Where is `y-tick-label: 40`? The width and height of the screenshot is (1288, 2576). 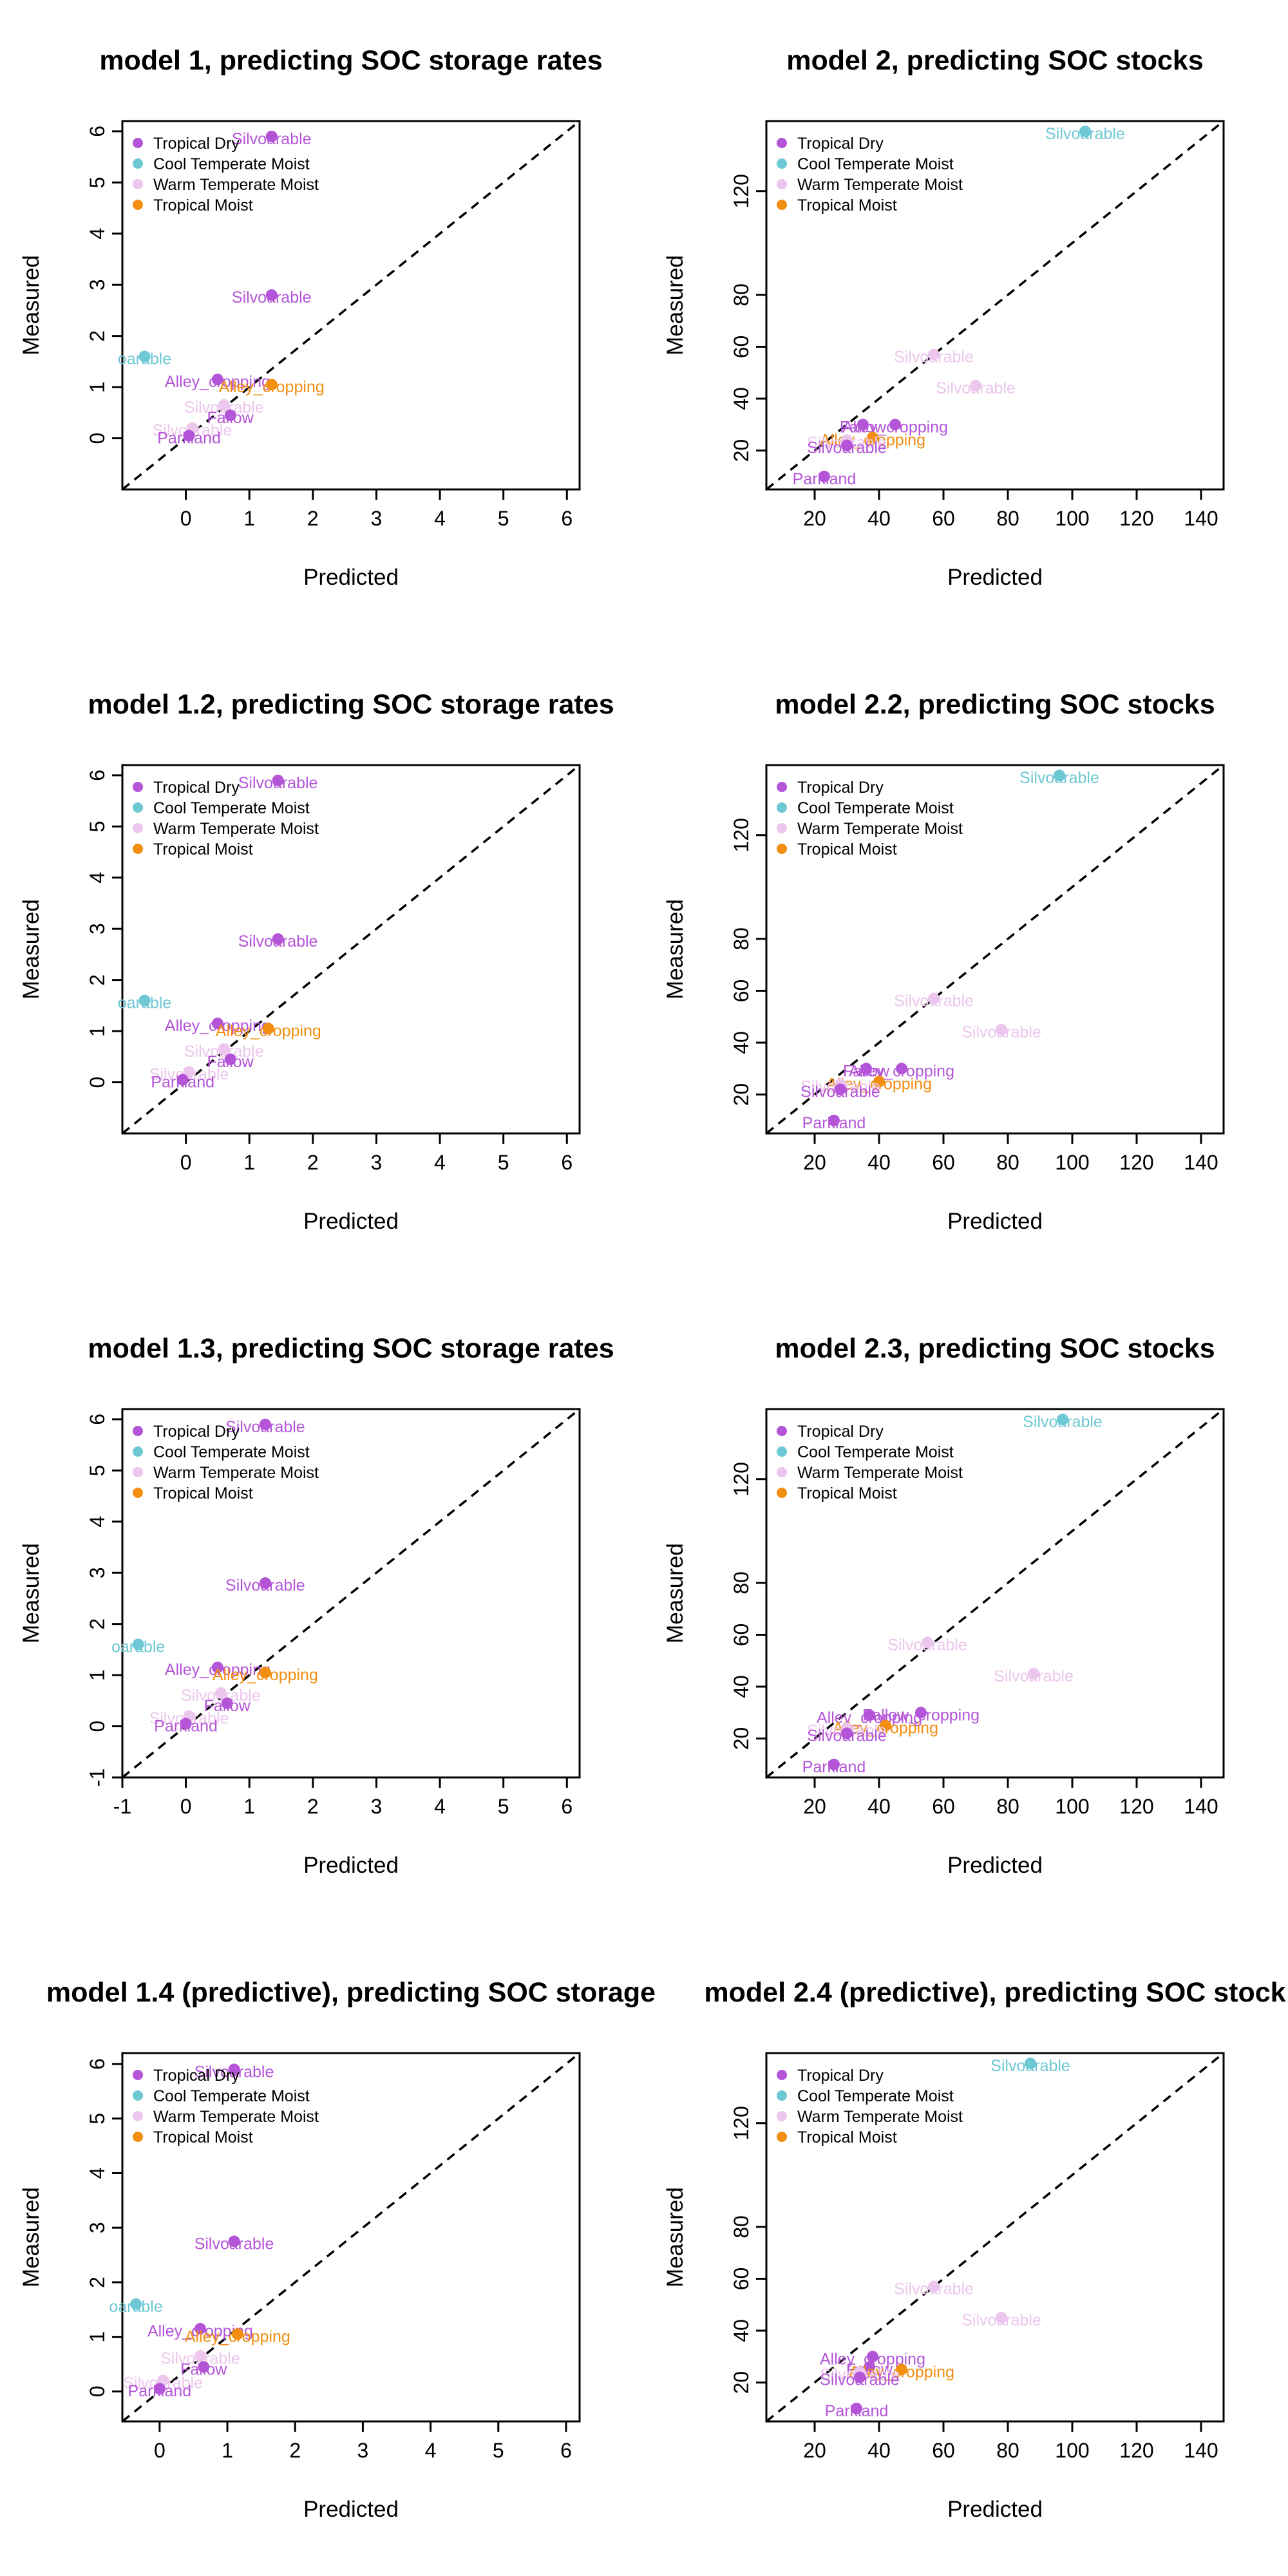 y-tick-label: 40 is located at coordinates (742, 1686).